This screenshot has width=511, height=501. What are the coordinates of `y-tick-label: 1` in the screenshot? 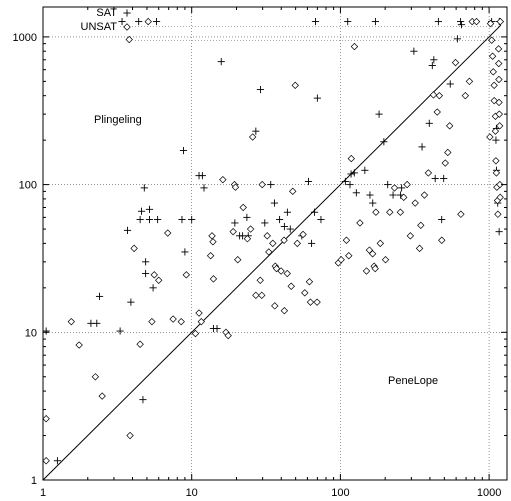 It's located at (34, 481).